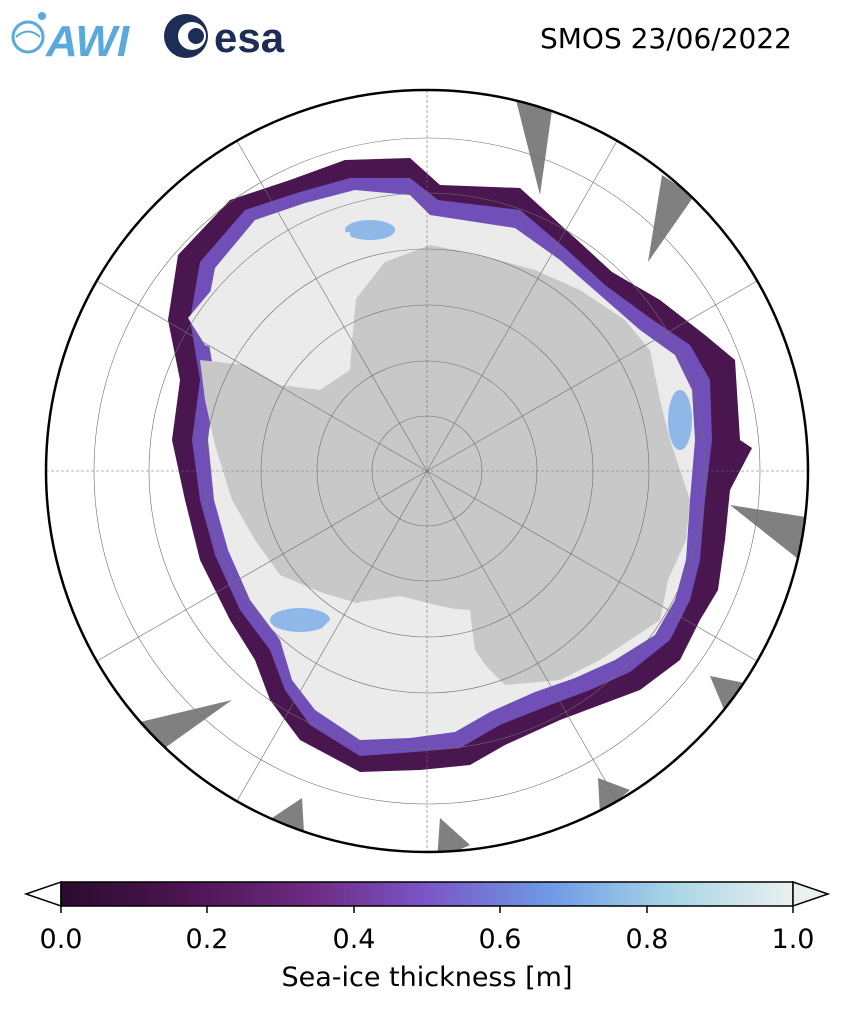 Image resolution: width=854 pixels, height=1026 pixels. Describe the element at coordinates (42, 894) in the screenshot. I see `colorbar-extend-min` at that location.